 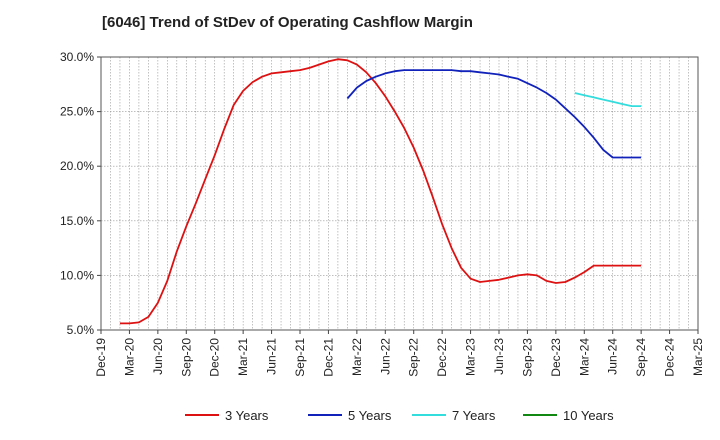 What do you see at coordinates (494, 114) in the screenshot?
I see `series-line-5-years` at bounding box center [494, 114].